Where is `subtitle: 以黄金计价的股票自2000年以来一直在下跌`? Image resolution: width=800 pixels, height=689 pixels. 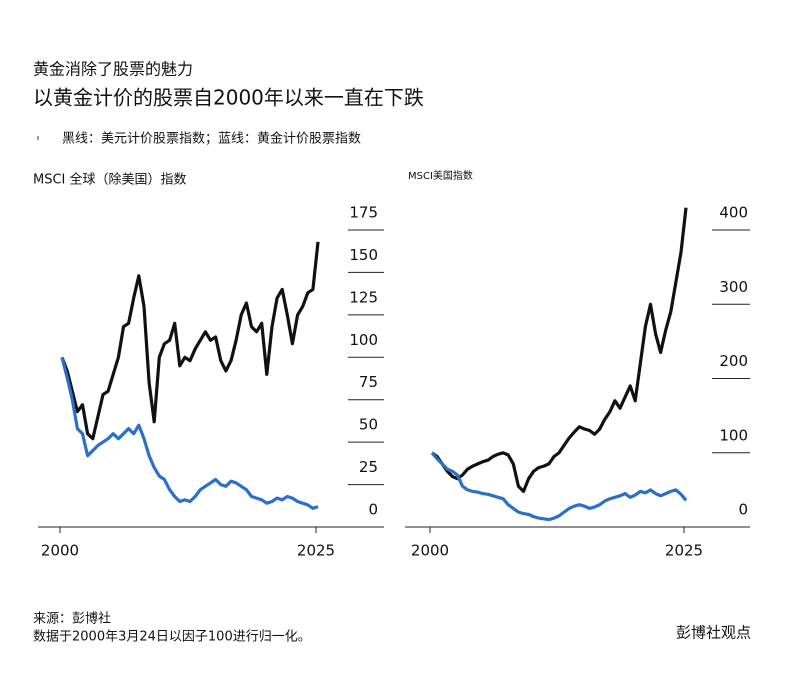
subtitle: 以黄金计价的股票自2000年以来一直在下跌 is located at coordinates (228, 98).